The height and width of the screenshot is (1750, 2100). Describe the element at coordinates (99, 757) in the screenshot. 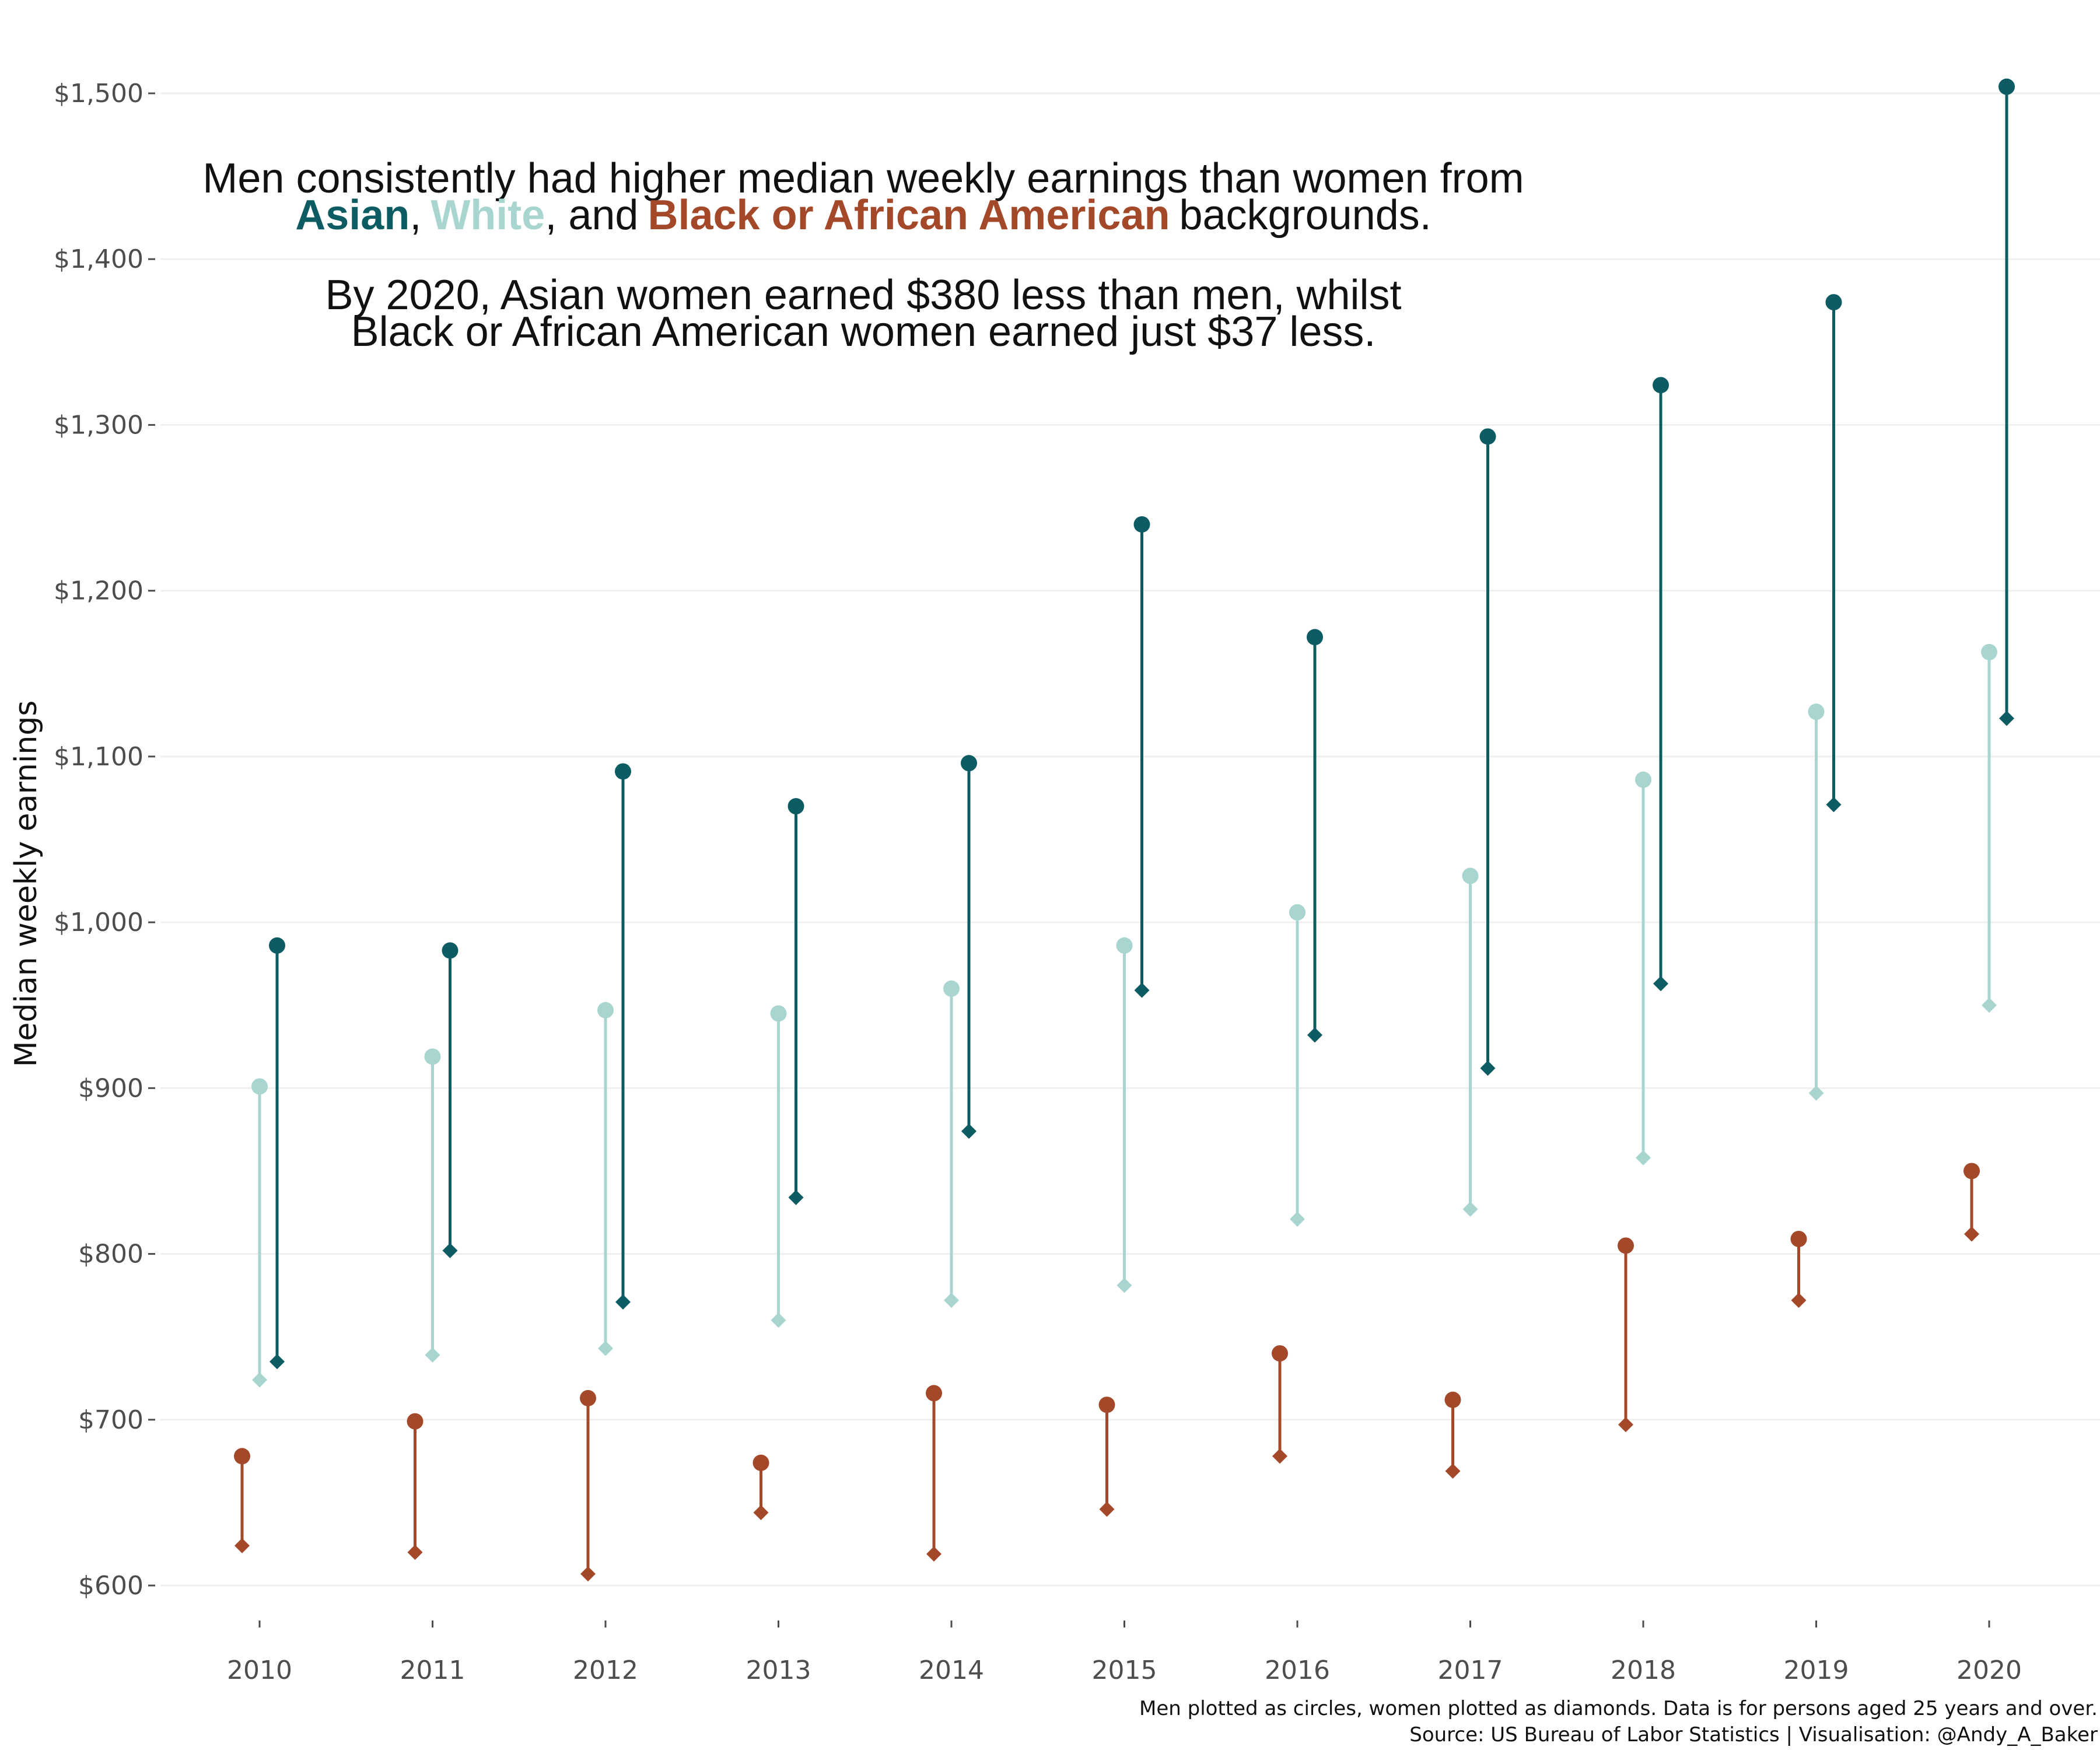

I see `y-tick-label-1100: $1,100` at that location.